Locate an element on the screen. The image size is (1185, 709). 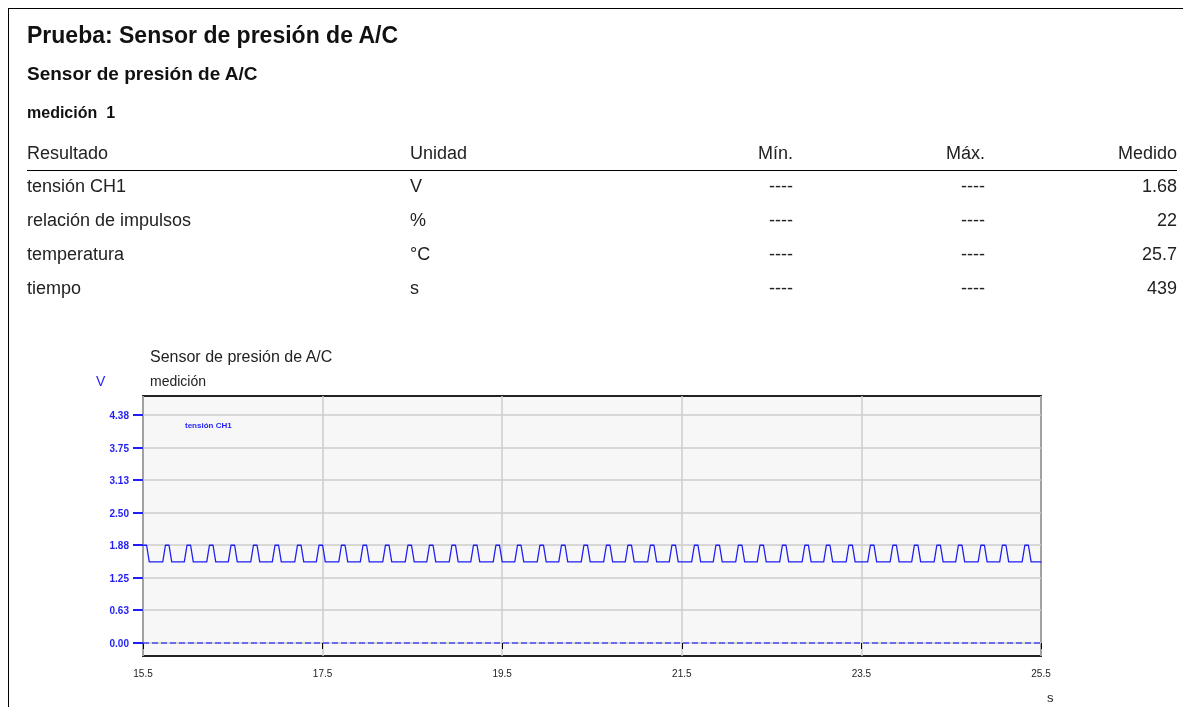
y-tick-label: 3.13 is located at coordinates (119, 480).